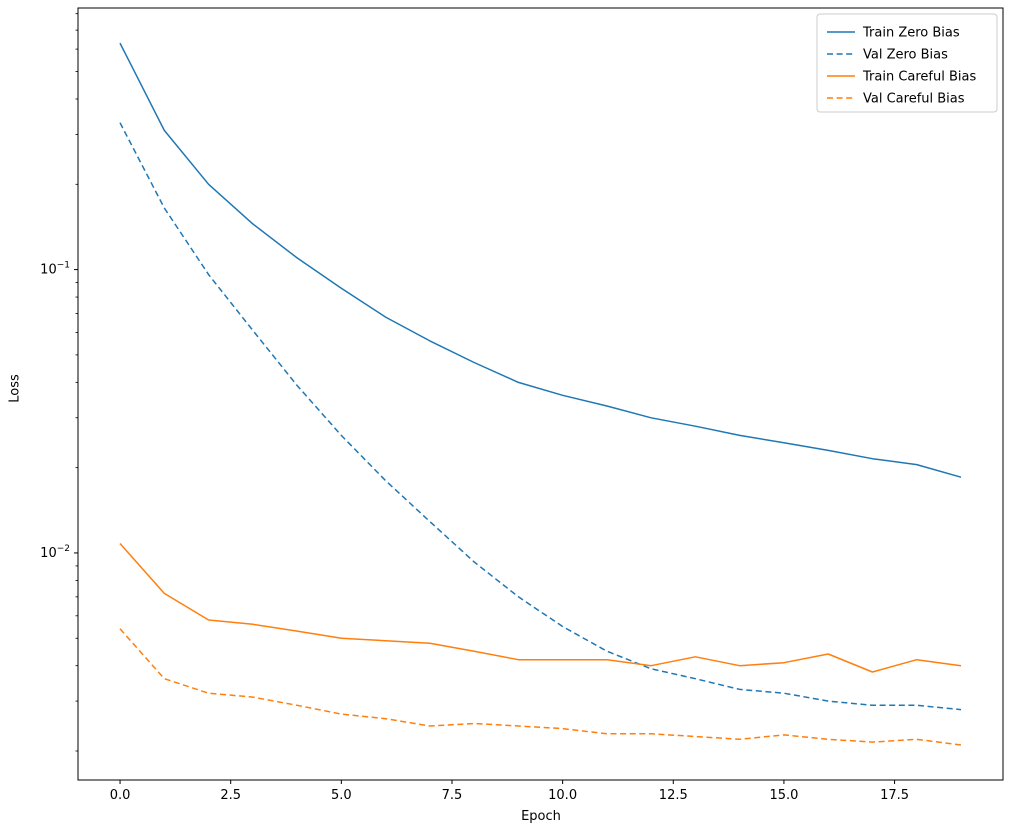 Image resolution: width=1012 pixels, height=833 pixels. I want to click on legend-label-val-zero-bias: Val Zero Bias, so click(905, 55).